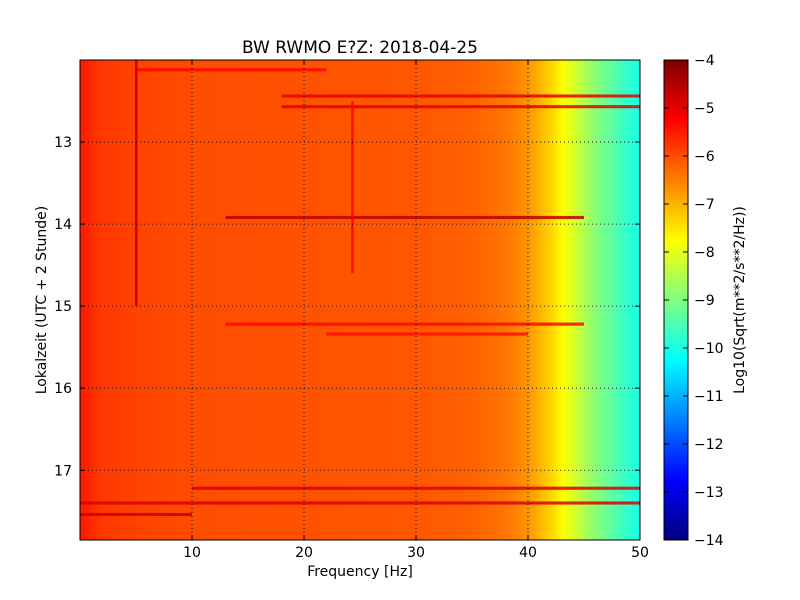 The height and width of the screenshot is (600, 800). I want to click on colorbar-tick-label: −11, so click(709, 397).